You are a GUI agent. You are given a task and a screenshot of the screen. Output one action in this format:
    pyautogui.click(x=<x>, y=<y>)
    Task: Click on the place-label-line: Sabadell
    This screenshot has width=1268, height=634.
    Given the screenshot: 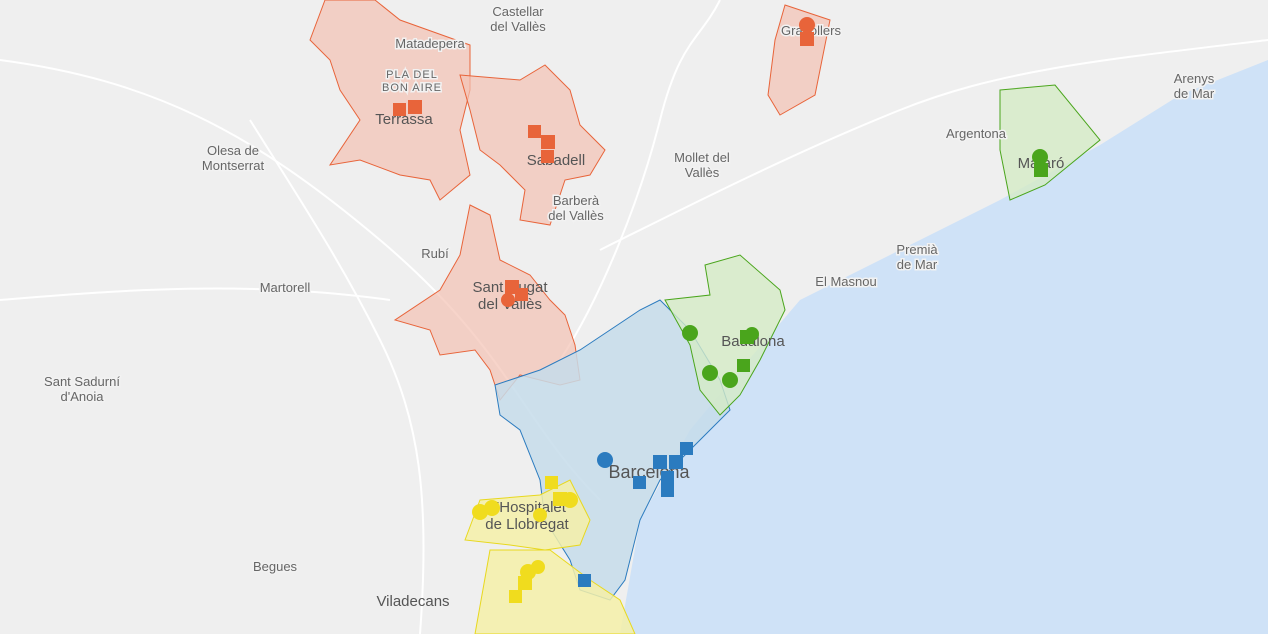 What is the action you would take?
    pyautogui.click(x=556, y=160)
    